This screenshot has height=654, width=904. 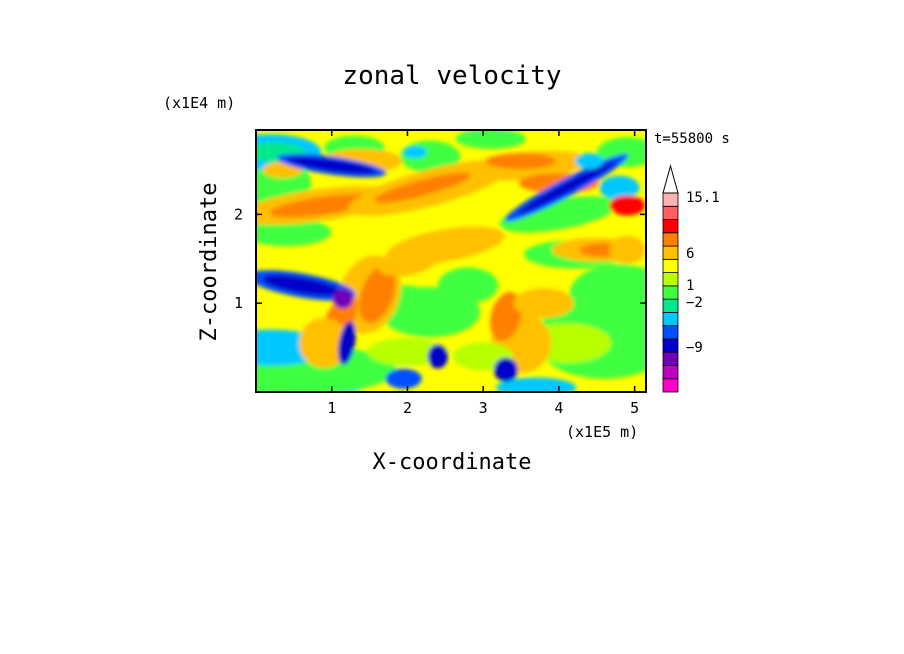 I want to click on time-label: t=55800 s, so click(x=692, y=139).